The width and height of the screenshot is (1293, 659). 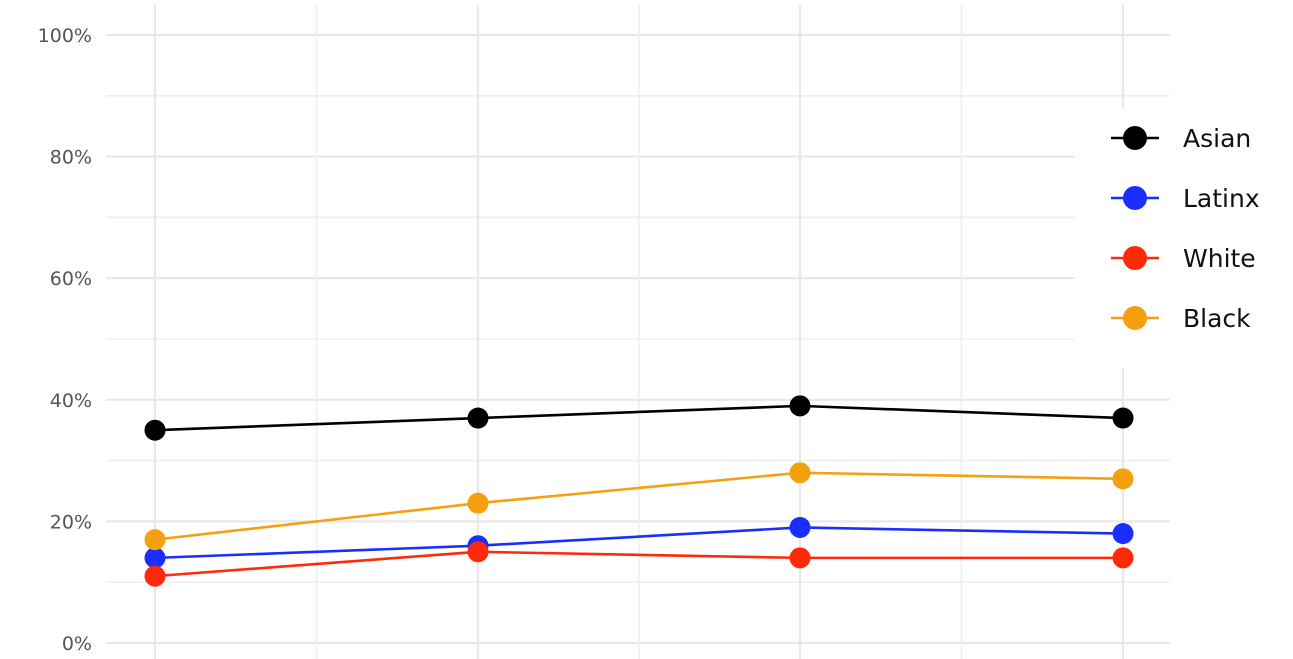 I want to click on y-tick-label: 60%, so click(x=71, y=279).